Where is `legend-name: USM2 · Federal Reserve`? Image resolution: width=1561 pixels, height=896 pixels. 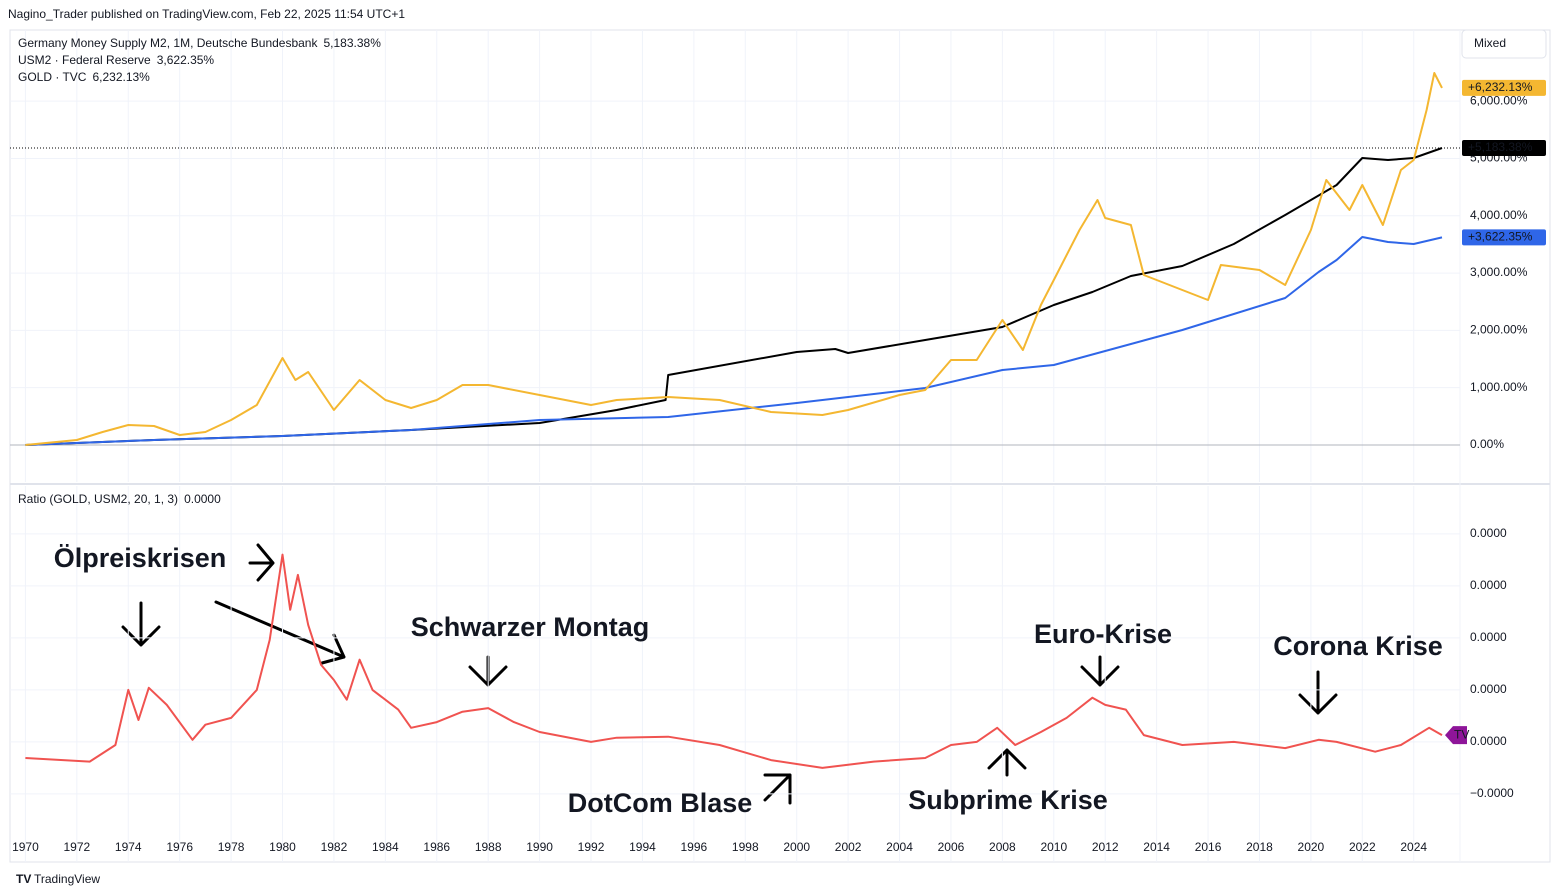 legend-name: USM2 · Federal Reserve is located at coordinates (84, 60).